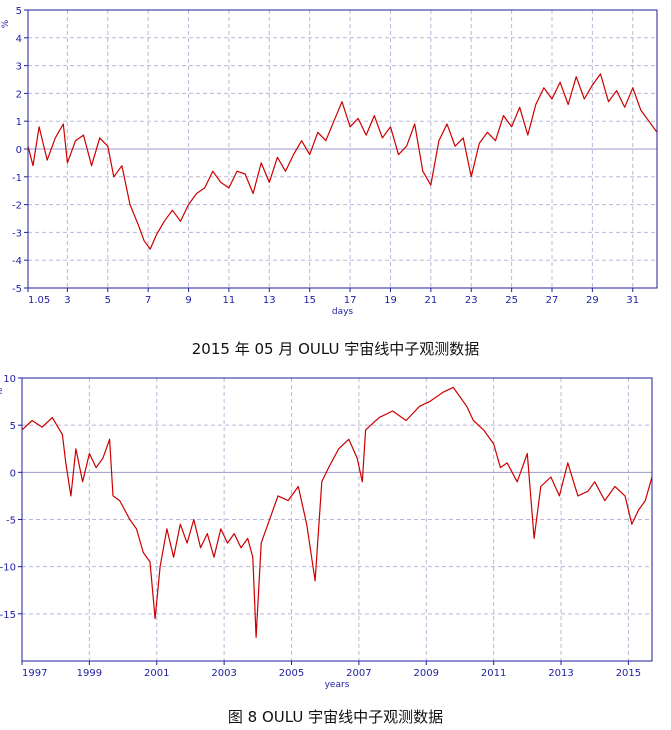 The image size is (671, 730). Describe the element at coordinates (390, 300) in the screenshot. I see `x-tick-label: 19` at that location.